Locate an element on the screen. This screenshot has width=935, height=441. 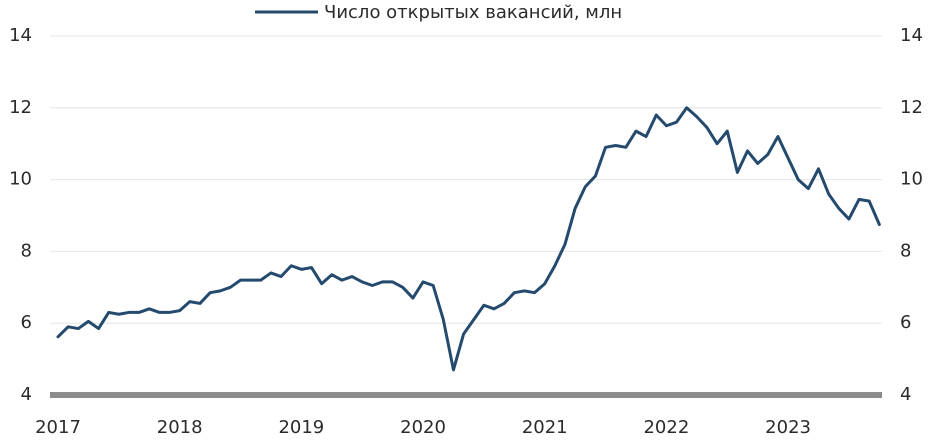
y2-tick-label: 12 is located at coordinates (911, 107).